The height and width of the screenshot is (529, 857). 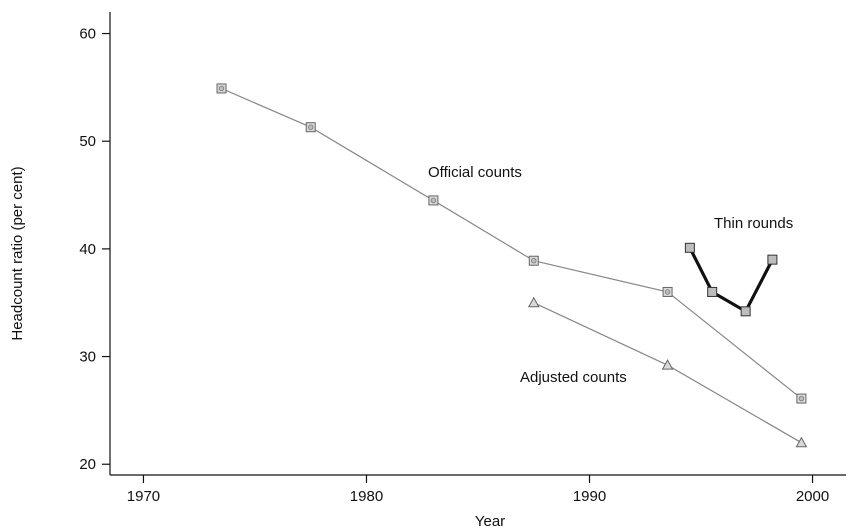 I want to click on y-tick-label-50: 50, so click(x=87, y=141).